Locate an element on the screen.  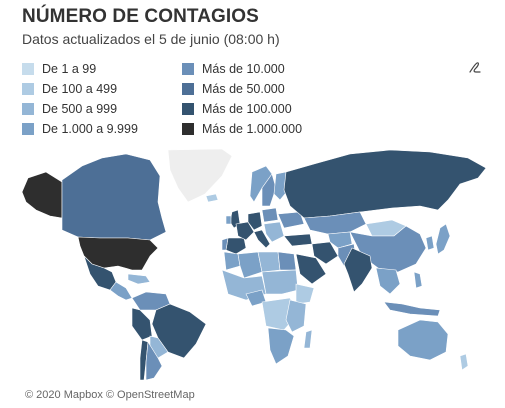
legend-item: De 1 a 99 is located at coordinates (59, 69).